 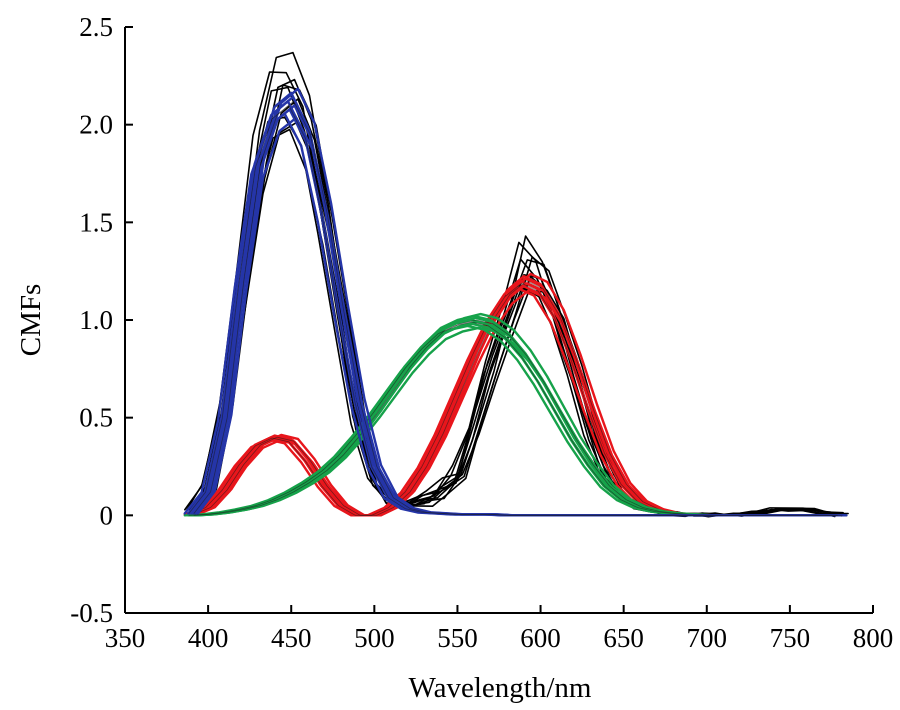 What do you see at coordinates (31, 320) in the screenshot?
I see `y-axis-title: CMFs` at bounding box center [31, 320].